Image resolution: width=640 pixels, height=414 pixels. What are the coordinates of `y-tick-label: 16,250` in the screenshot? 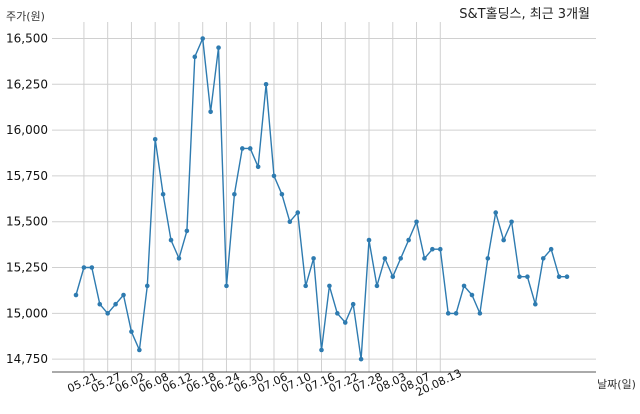 It's located at (27, 84).